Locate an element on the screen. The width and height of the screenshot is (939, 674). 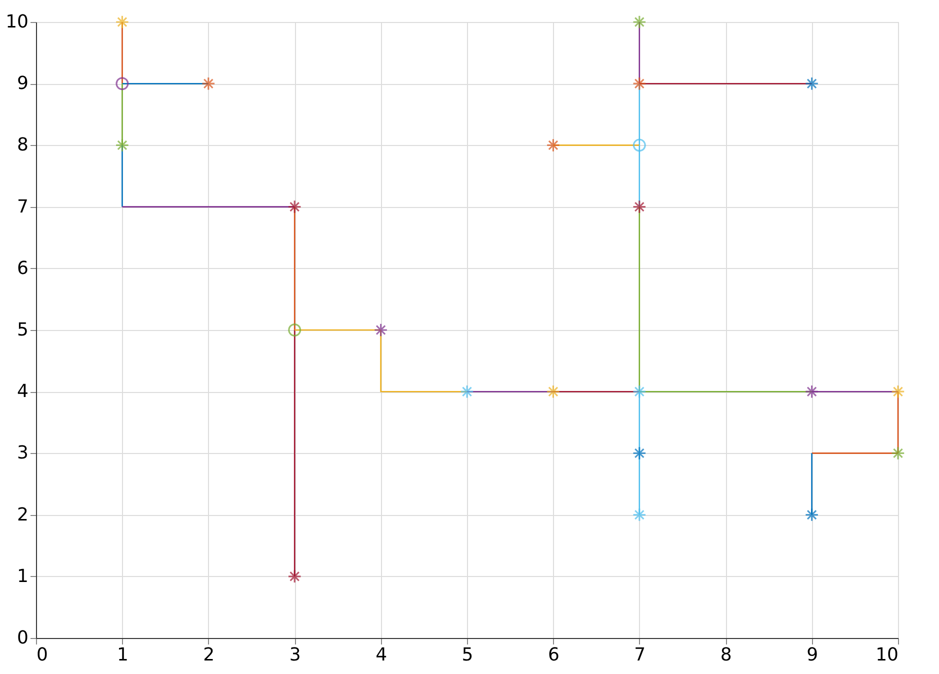
x-tick-label: 4 is located at coordinates (382, 655).